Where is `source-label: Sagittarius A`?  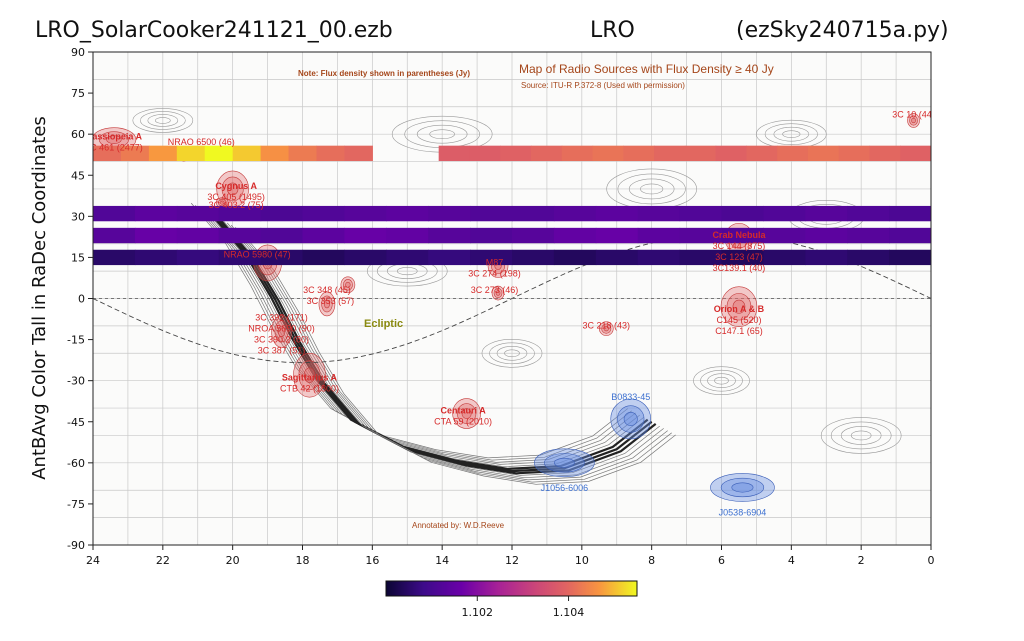 source-label: Sagittarius A is located at coordinates (310, 378).